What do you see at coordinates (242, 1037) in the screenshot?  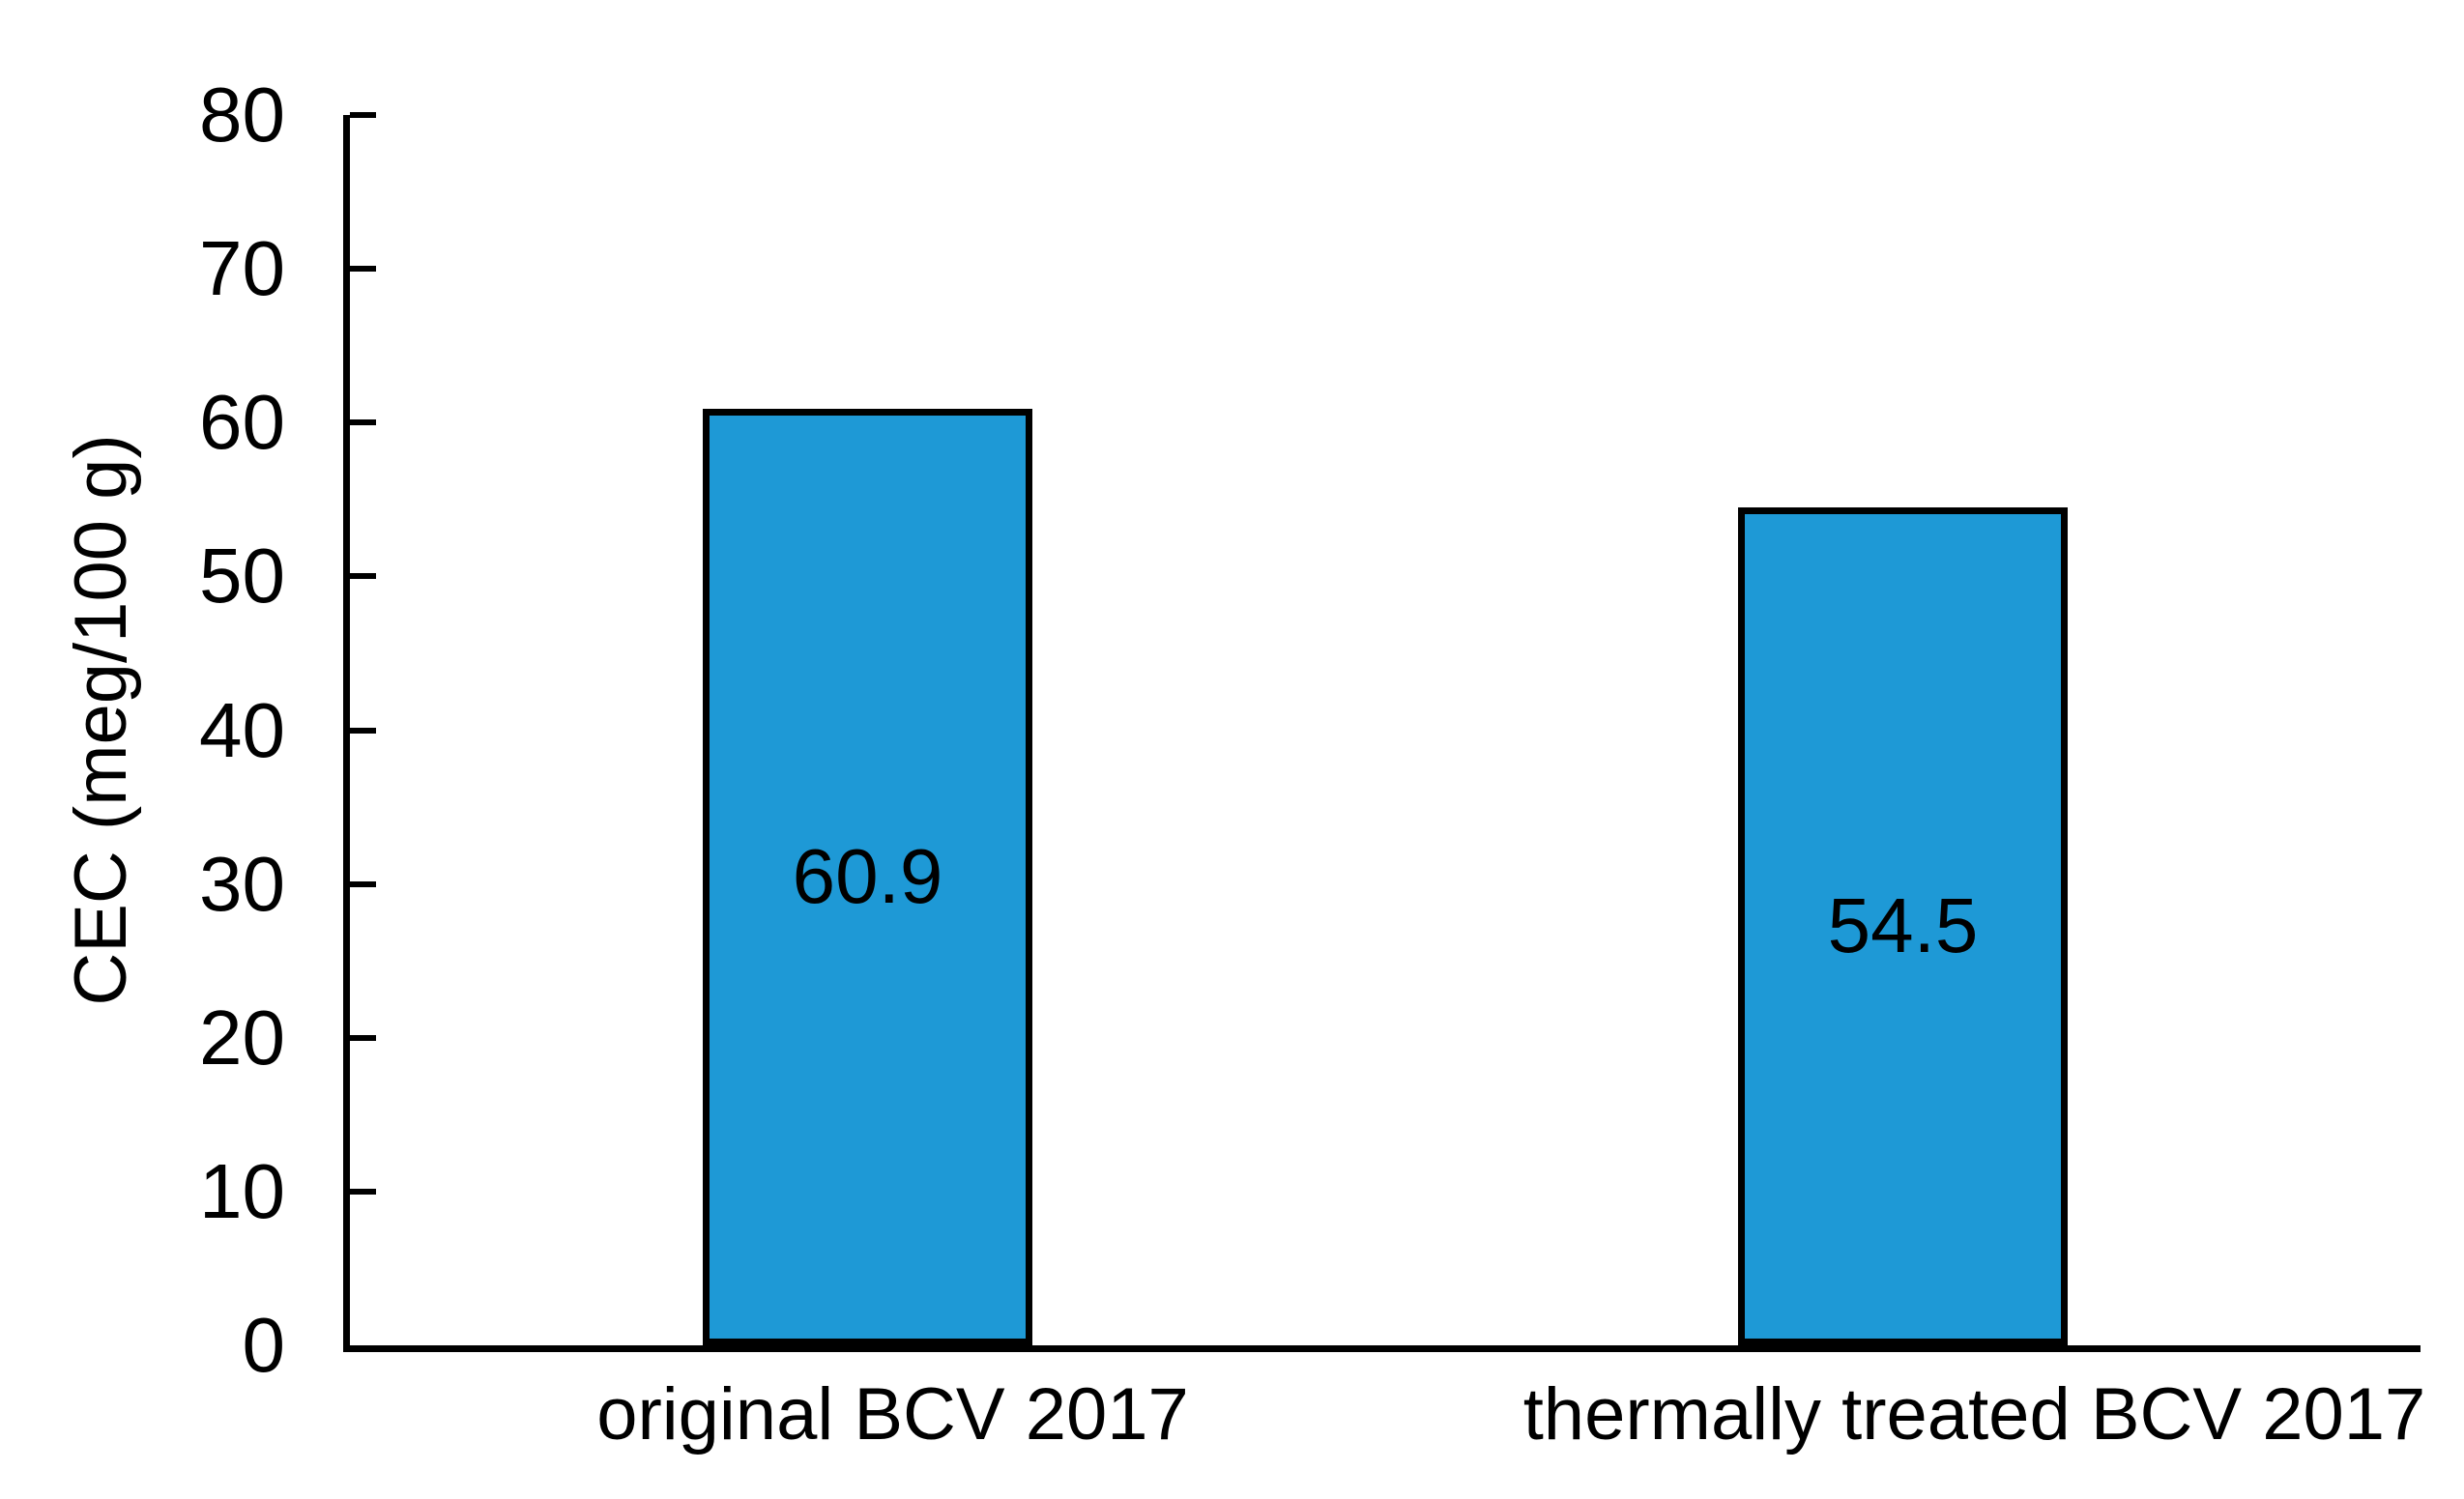 I see `y-tick-label: 20` at bounding box center [242, 1037].